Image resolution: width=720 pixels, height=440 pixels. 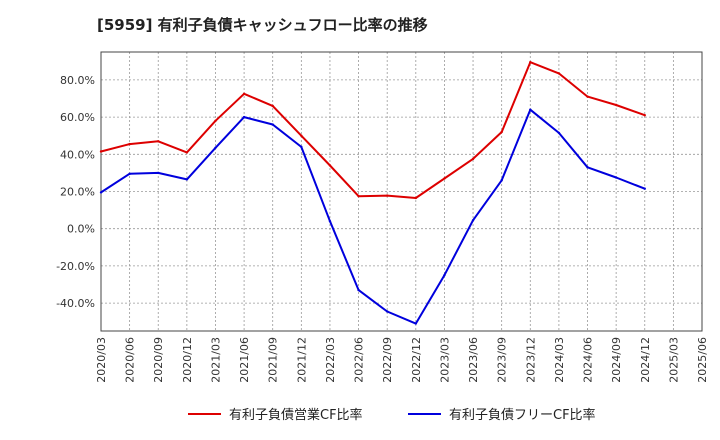 What do you see at coordinates (522, 415) in the screenshot?
I see `legend-label: 有利子負債フリーCF比率` at bounding box center [522, 415].